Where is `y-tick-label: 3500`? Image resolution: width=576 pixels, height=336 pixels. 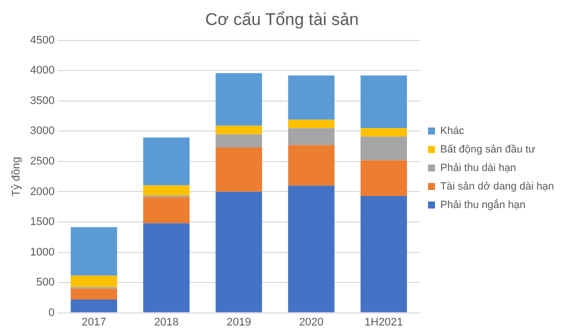 y-tick-label: 3500 is located at coordinates (42, 100).